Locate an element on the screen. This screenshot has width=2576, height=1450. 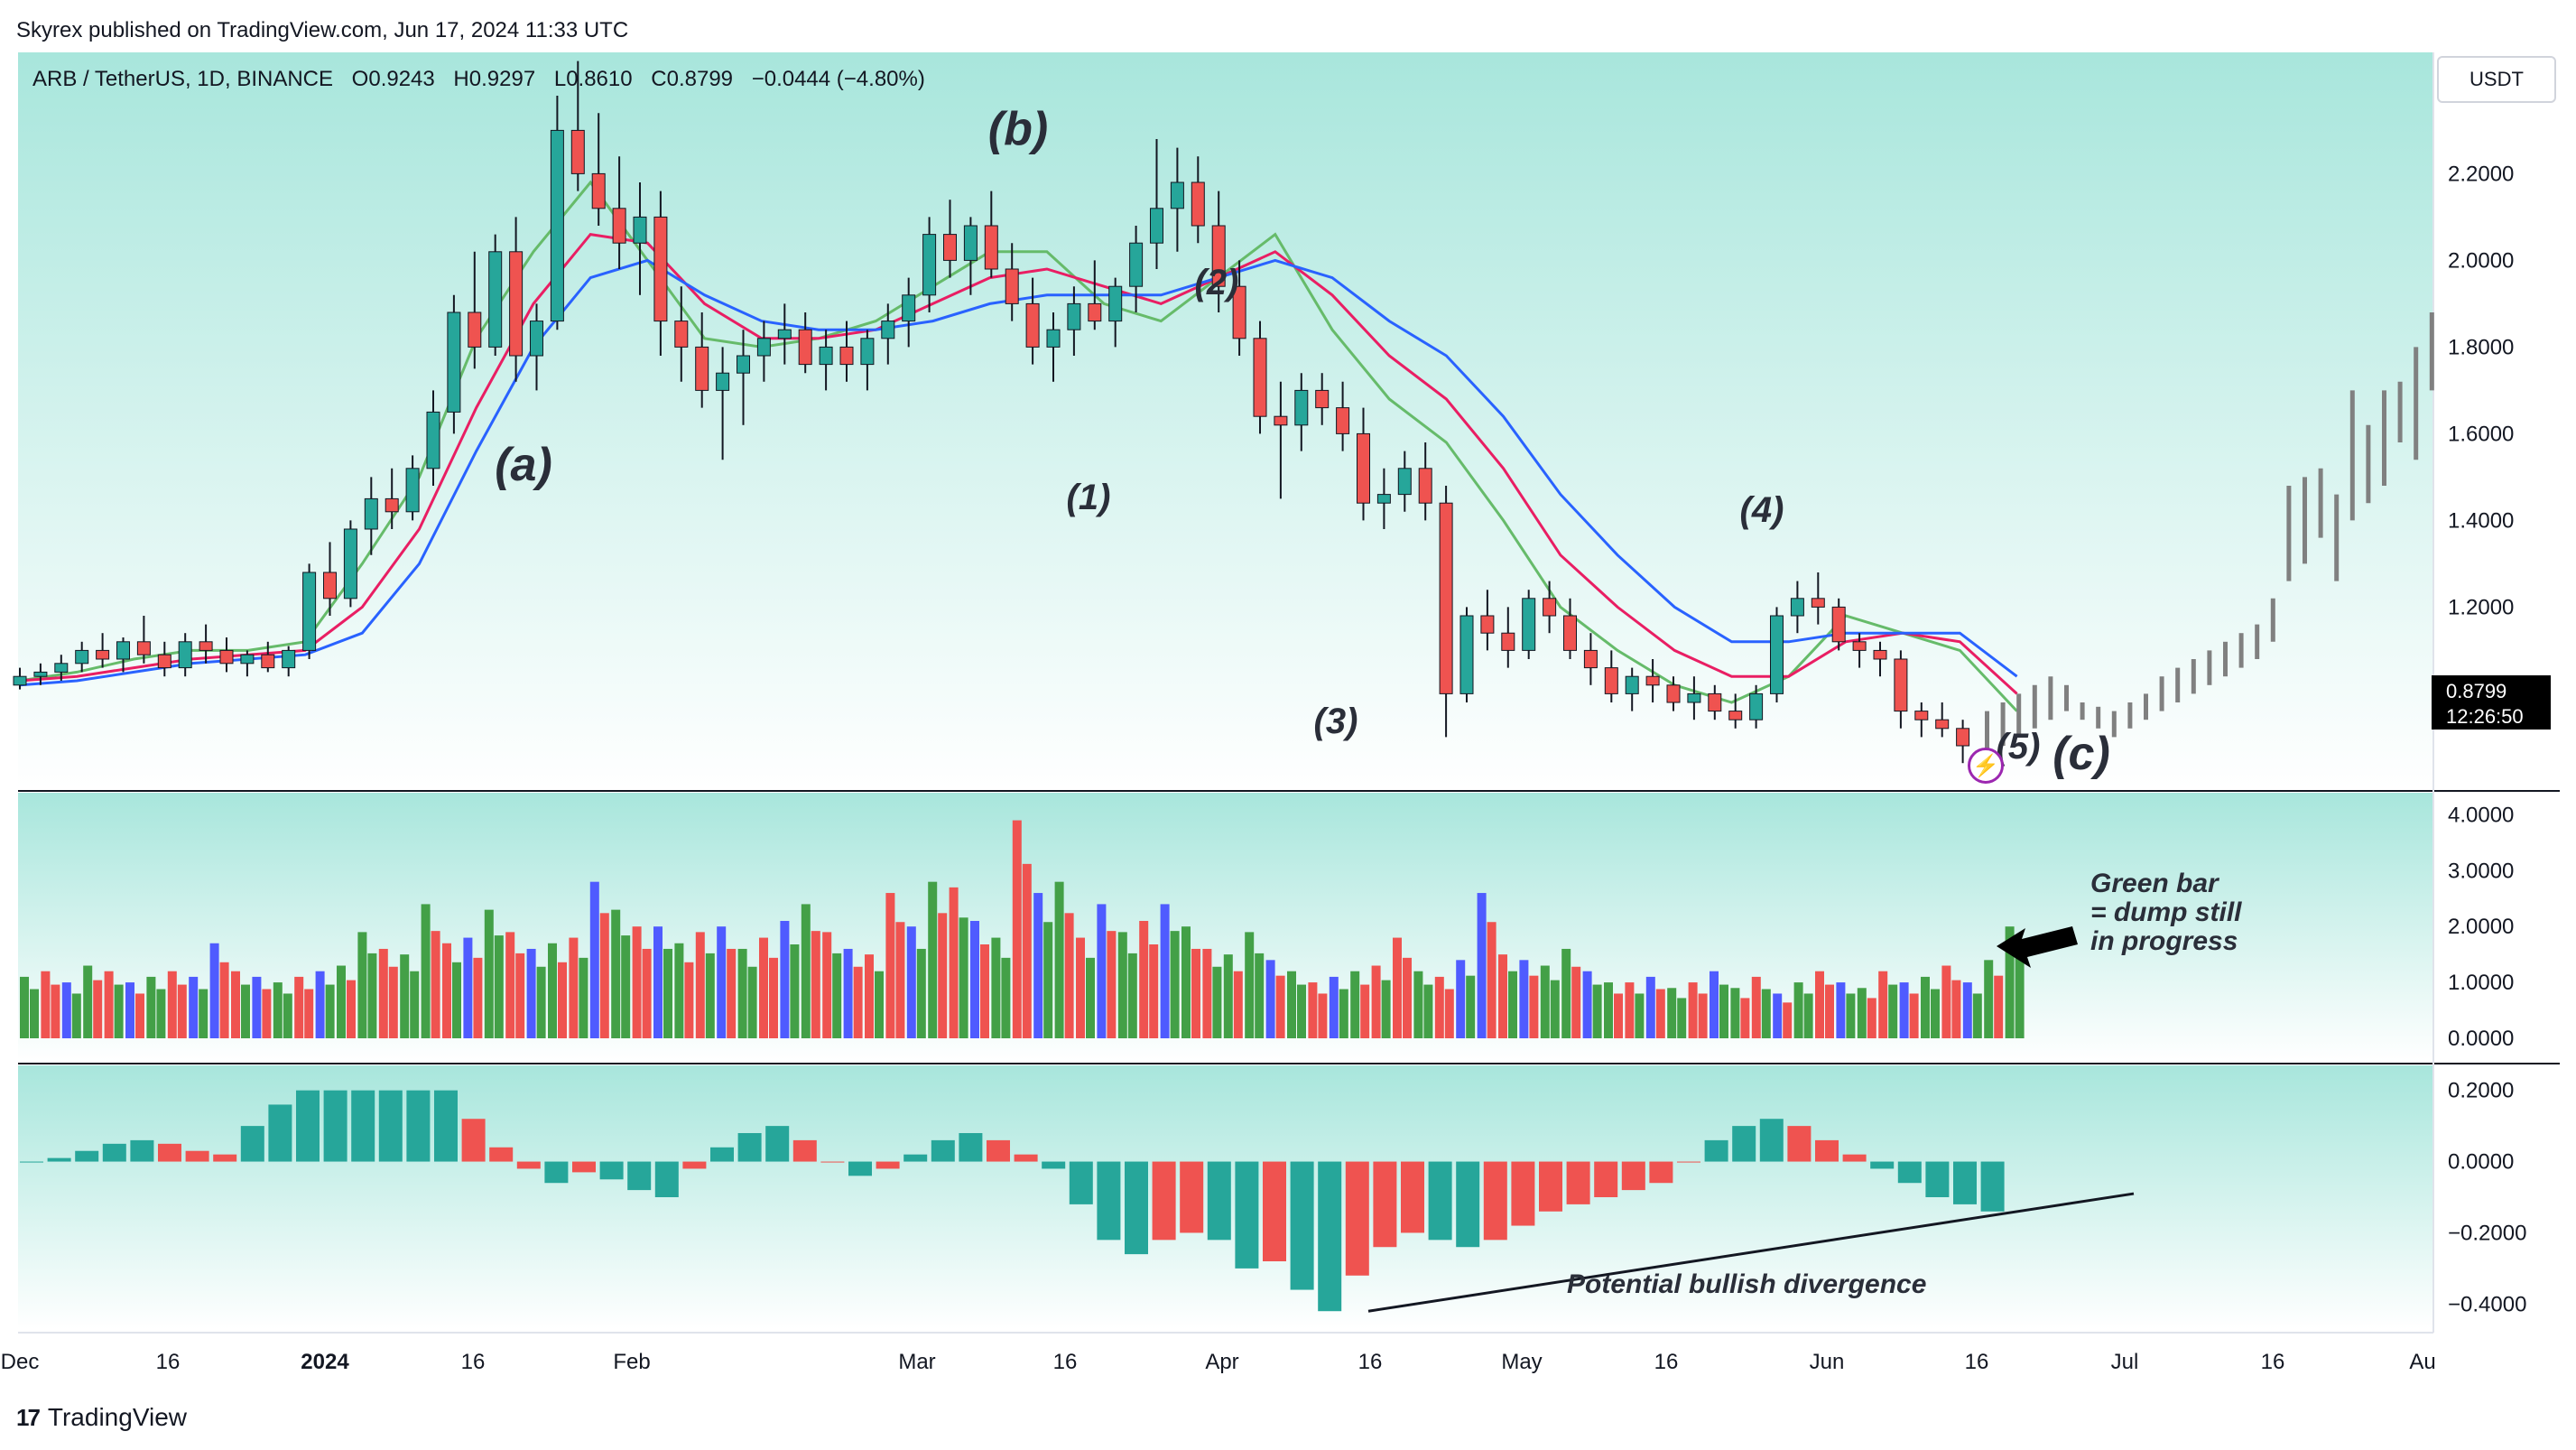
divergence-trend-line is located at coordinates (1751, 1252).